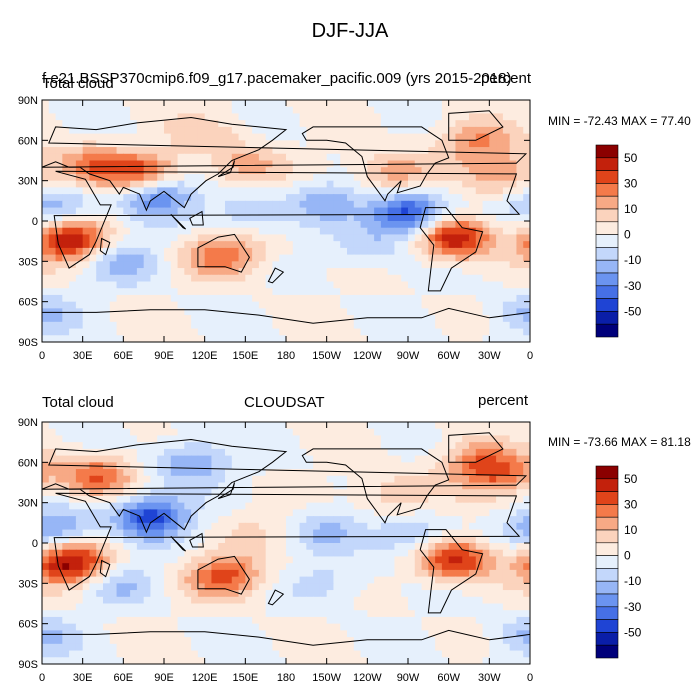  What do you see at coordinates (607, 164) in the screenshot?
I see `colorbar-swatch` at bounding box center [607, 164].